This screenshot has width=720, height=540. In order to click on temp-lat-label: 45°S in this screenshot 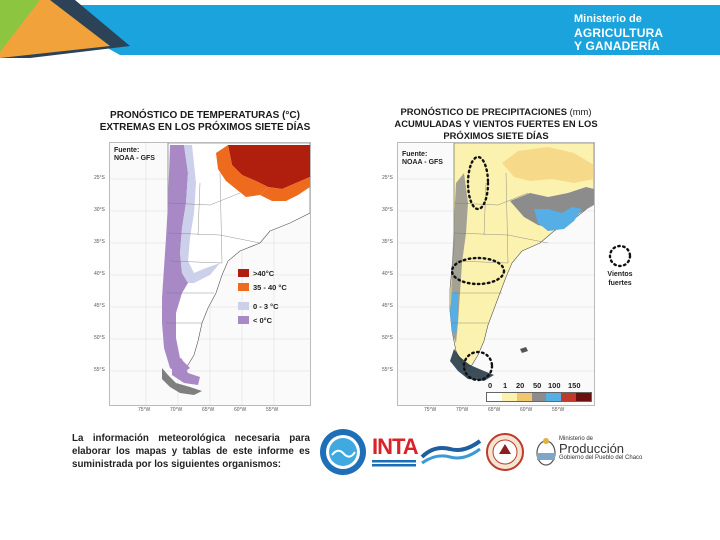, I will do `click(99, 306)`.